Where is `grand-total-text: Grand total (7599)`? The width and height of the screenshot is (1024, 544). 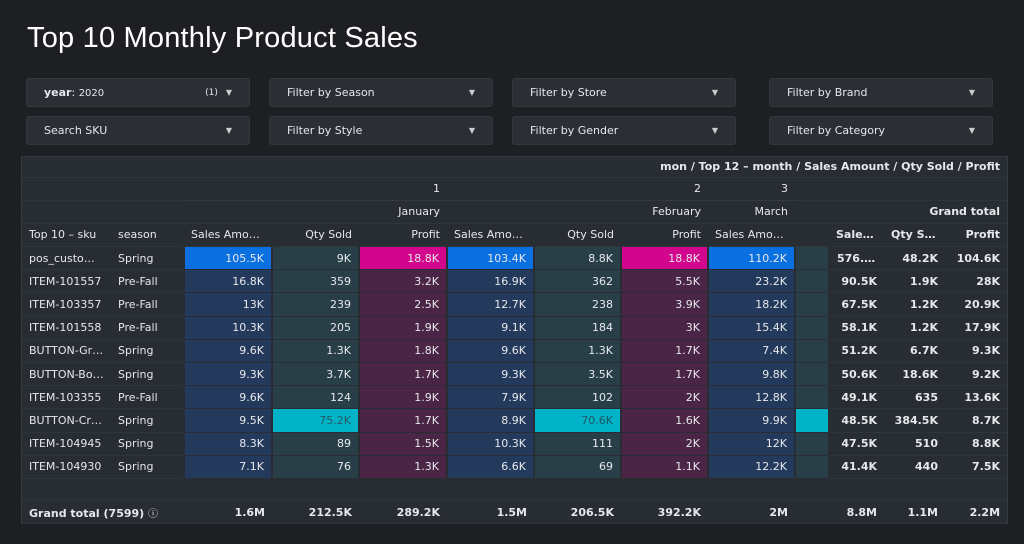 grand-total-text: Grand total (7599) is located at coordinates (87, 513).